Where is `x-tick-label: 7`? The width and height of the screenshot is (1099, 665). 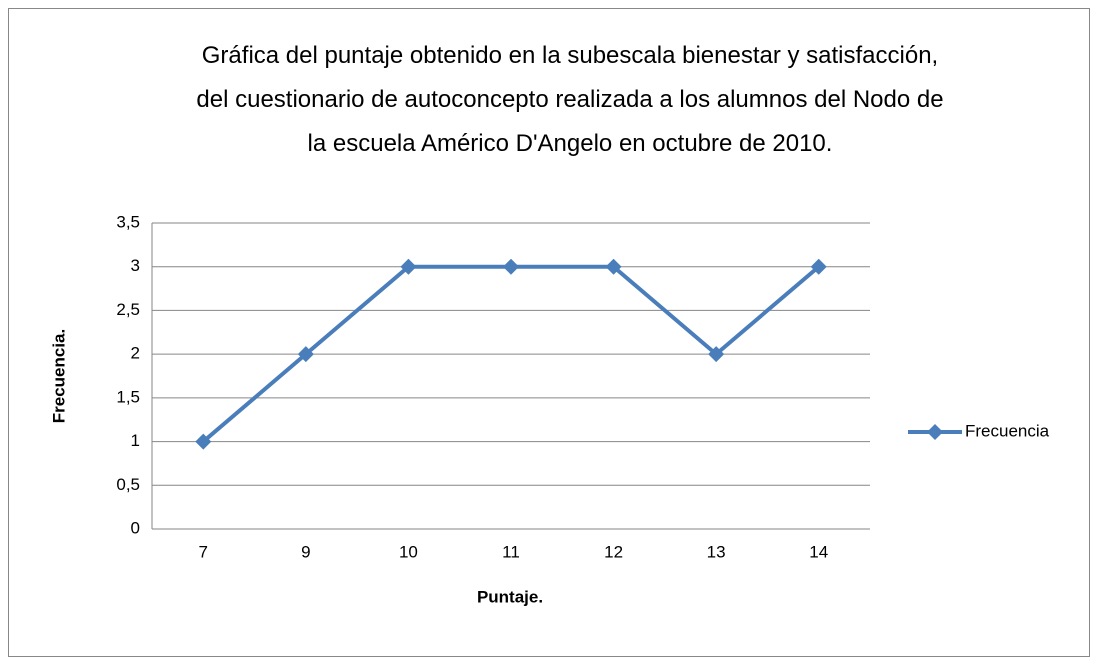
x-tick-label: 7 is located at coordinates (203, 551).